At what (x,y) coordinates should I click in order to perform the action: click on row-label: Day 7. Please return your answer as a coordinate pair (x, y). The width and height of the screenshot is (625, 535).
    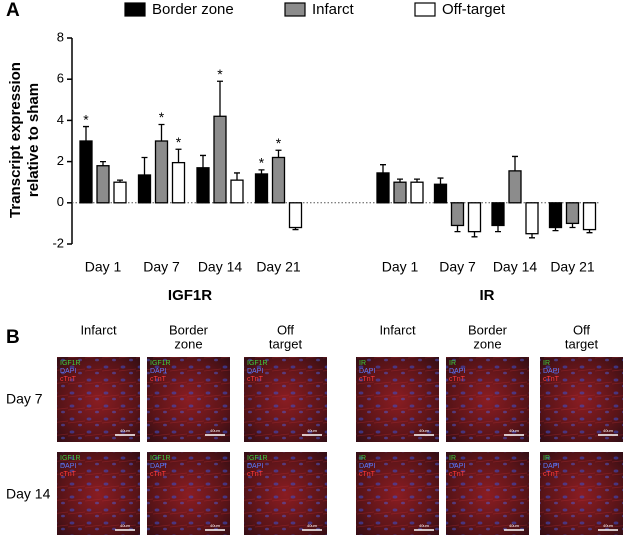
    Looking at the image, I should click on (24, 399).